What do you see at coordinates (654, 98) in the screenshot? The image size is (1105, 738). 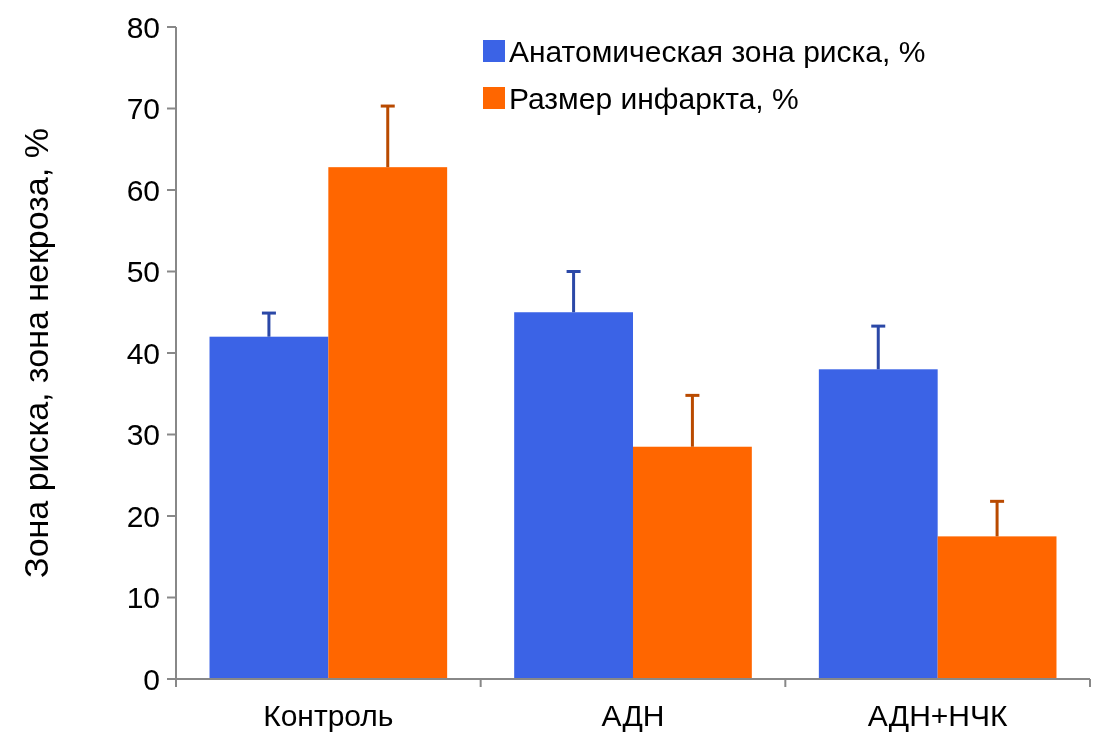 I see `legend-label: Размер инфаркта, %` at bounding box center [654, 98].